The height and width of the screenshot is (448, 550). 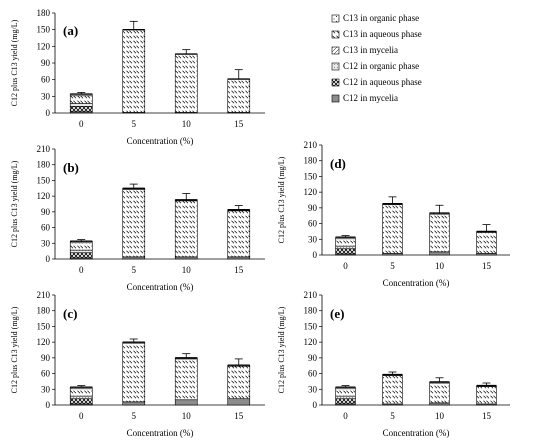 What do you see at coordinates (335, 98) in the screenshot?
I see `legend-swatch-c12_my` at bounding box center [335, 98].